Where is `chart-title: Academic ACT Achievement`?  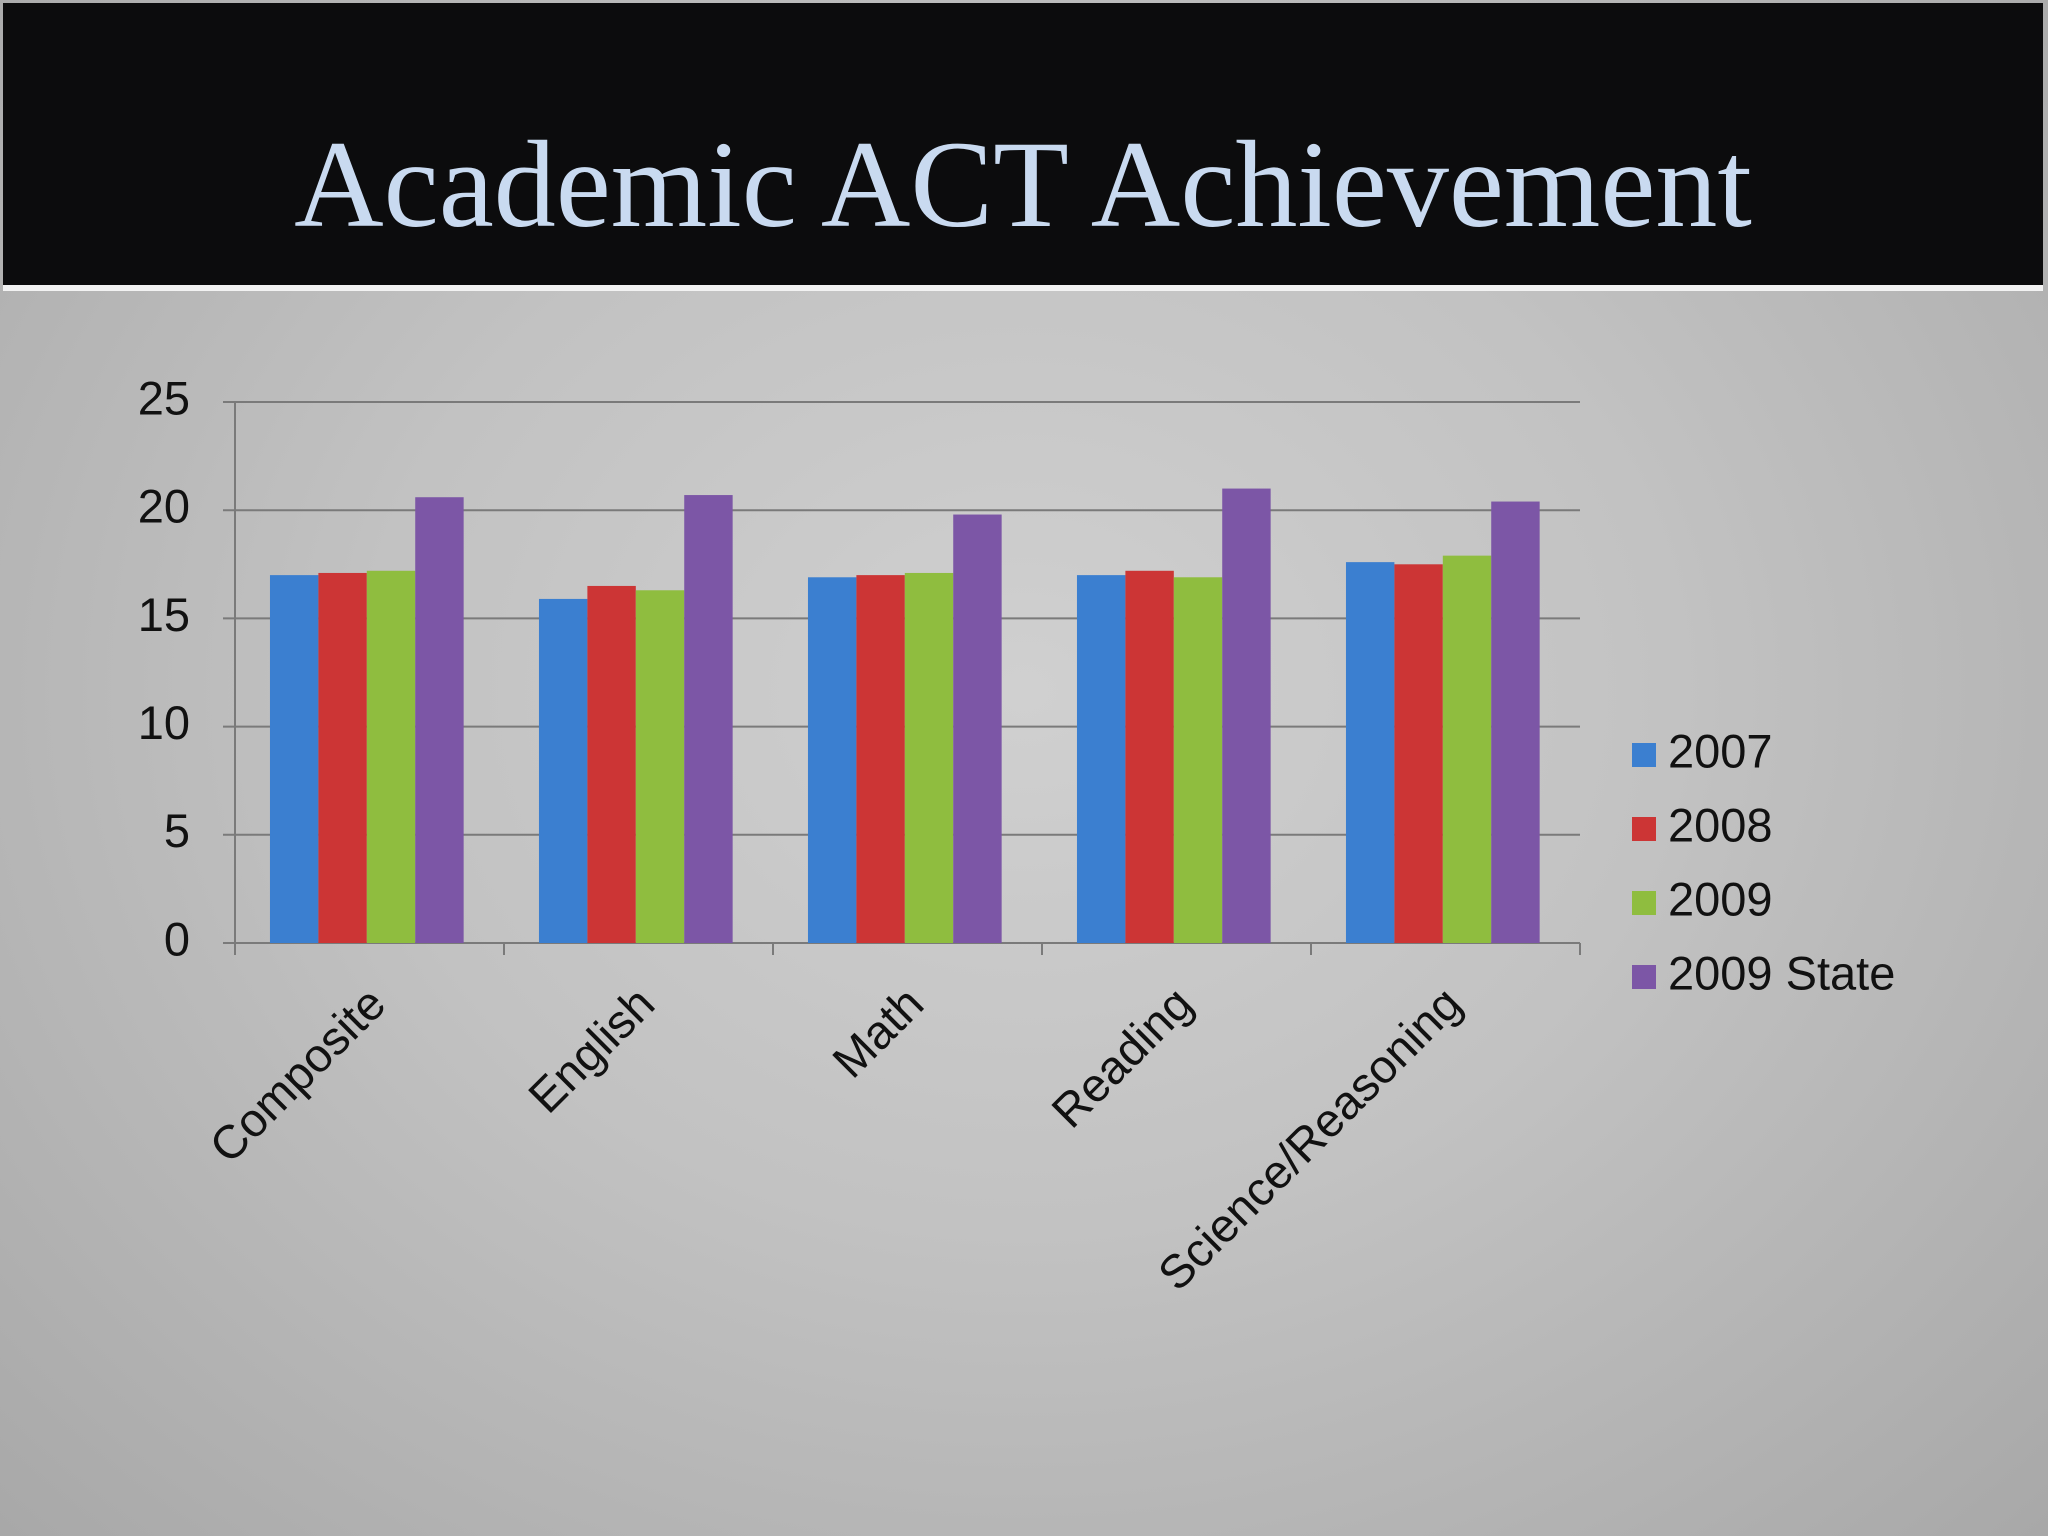 chart-title: Academic ACT Achievement is located at coordinates (1023, 184).